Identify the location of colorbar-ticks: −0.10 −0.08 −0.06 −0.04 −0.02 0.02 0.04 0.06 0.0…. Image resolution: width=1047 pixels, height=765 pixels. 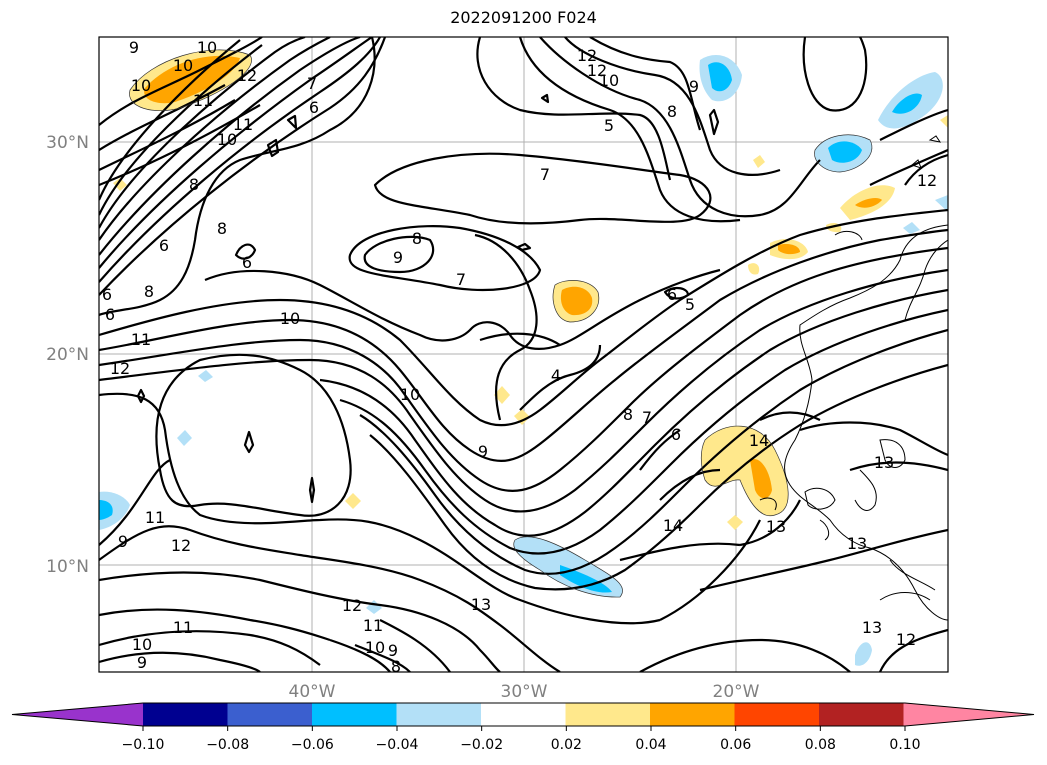
(521, 739).